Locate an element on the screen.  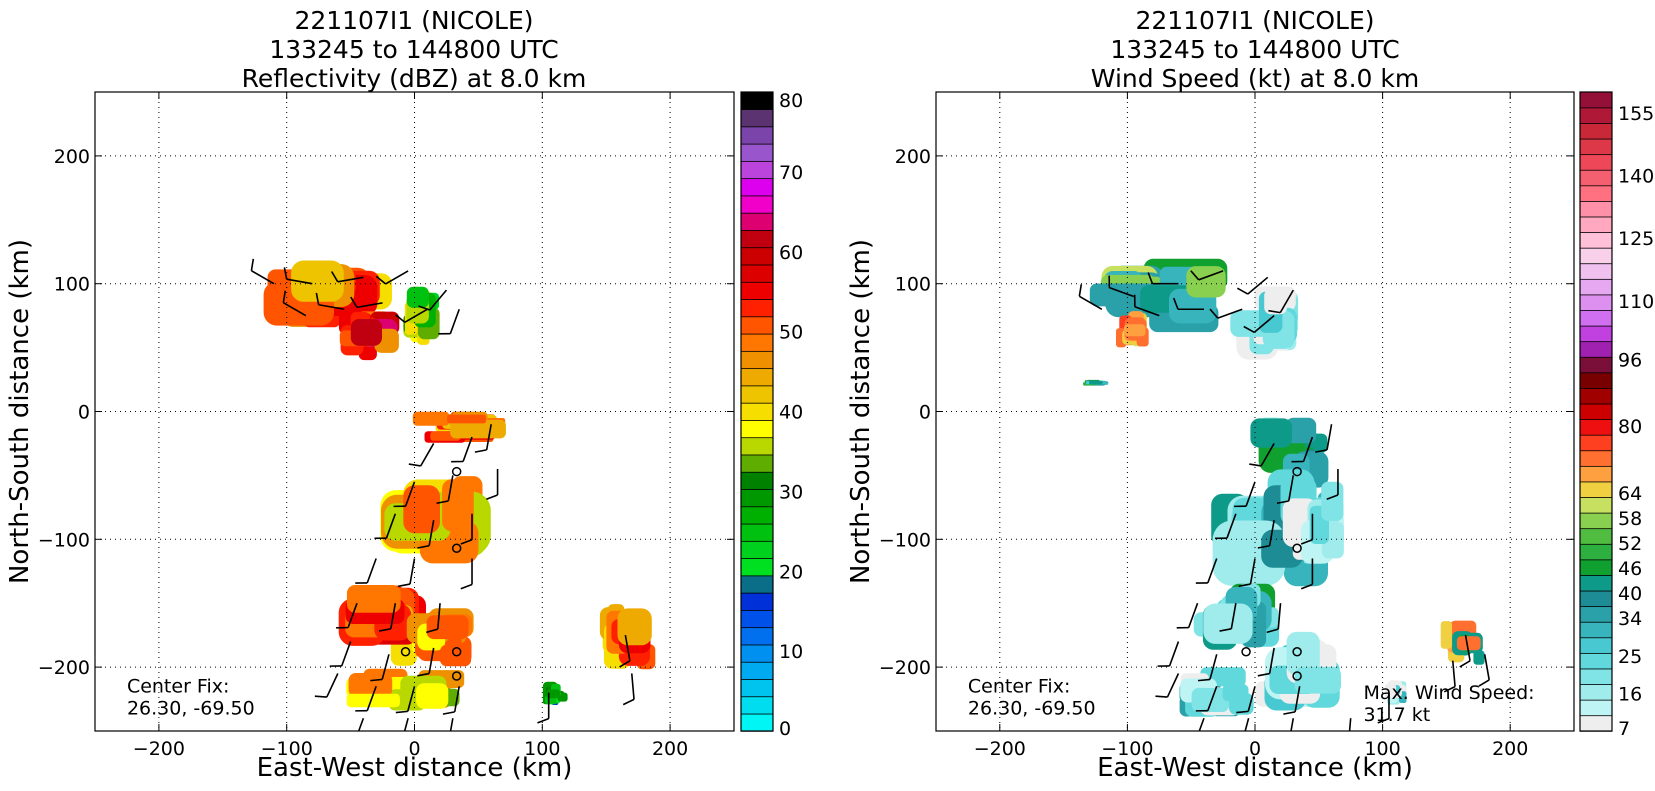
x-tick-label: −200 is located at coordinates (159, 749).